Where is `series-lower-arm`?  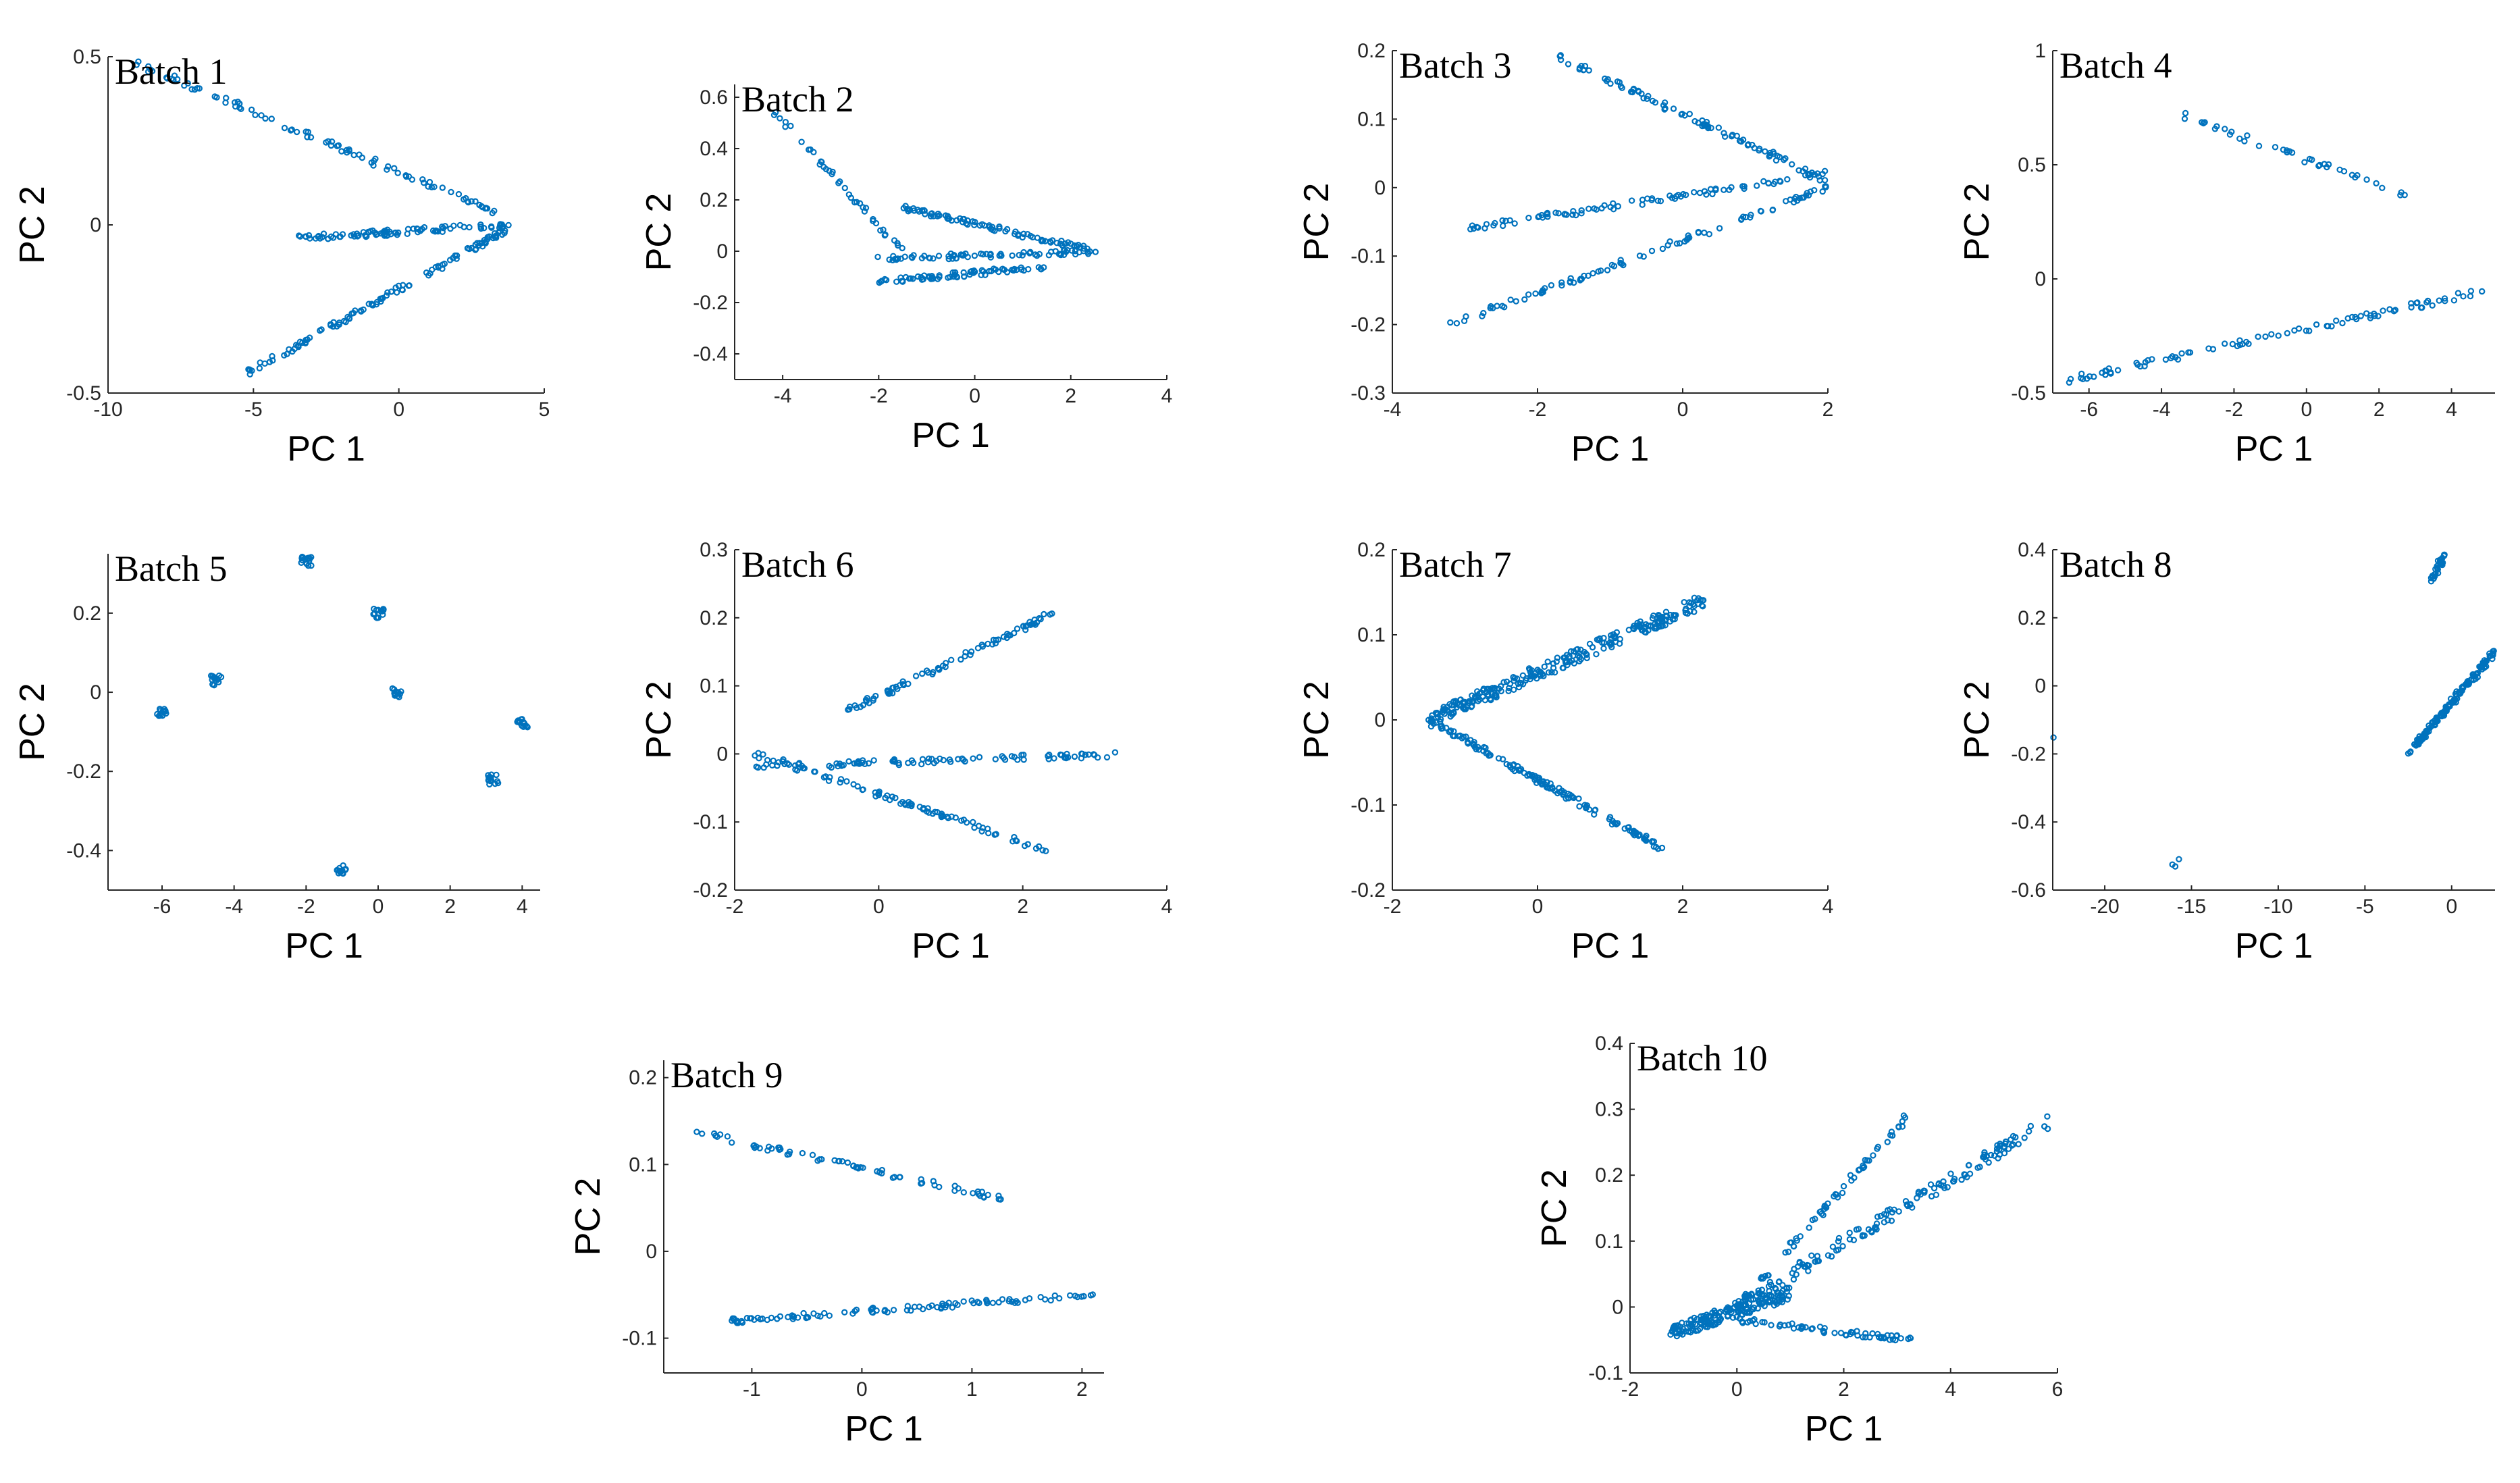 series-lower-arm is located at coordinates (913, 1308).